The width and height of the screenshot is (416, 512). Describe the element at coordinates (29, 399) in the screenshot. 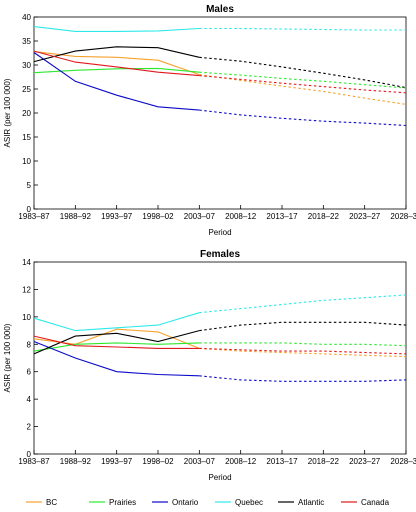

I see `females-y-tick-label: 4` at that location.